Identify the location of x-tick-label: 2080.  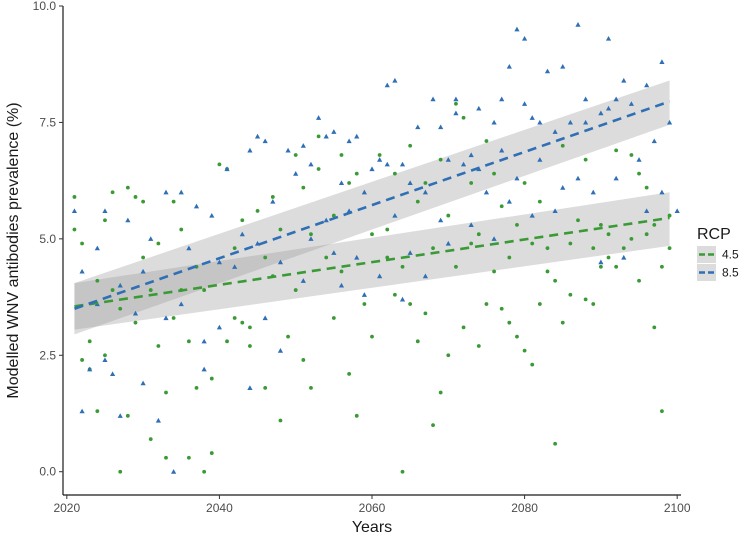
(524, 508).